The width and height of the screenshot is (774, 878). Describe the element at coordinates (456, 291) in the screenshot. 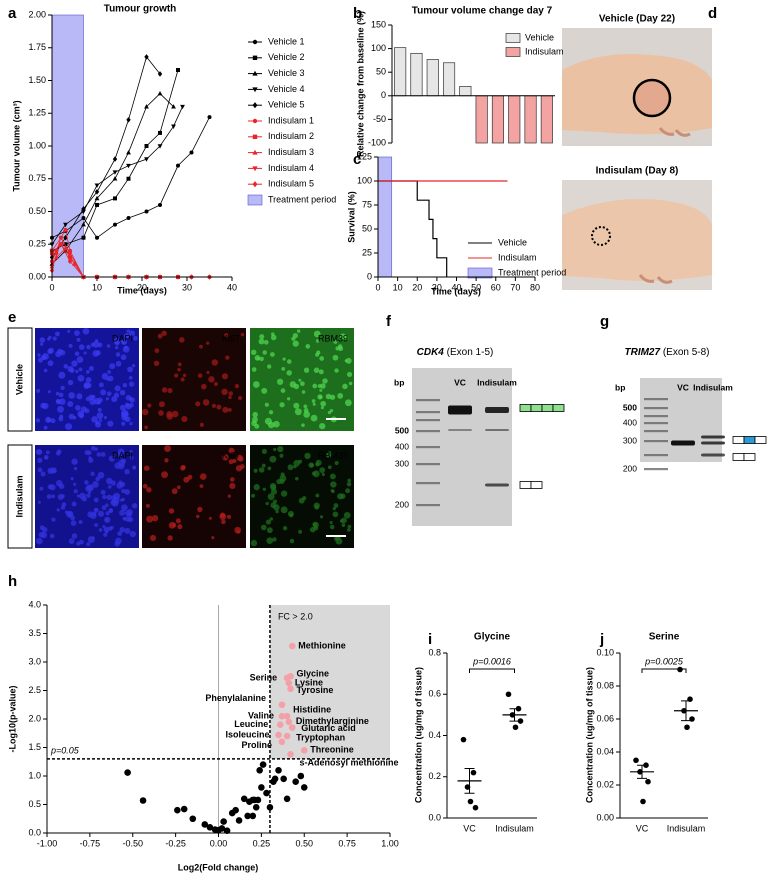

I see `x-axis-label: Time (days)` at that location.